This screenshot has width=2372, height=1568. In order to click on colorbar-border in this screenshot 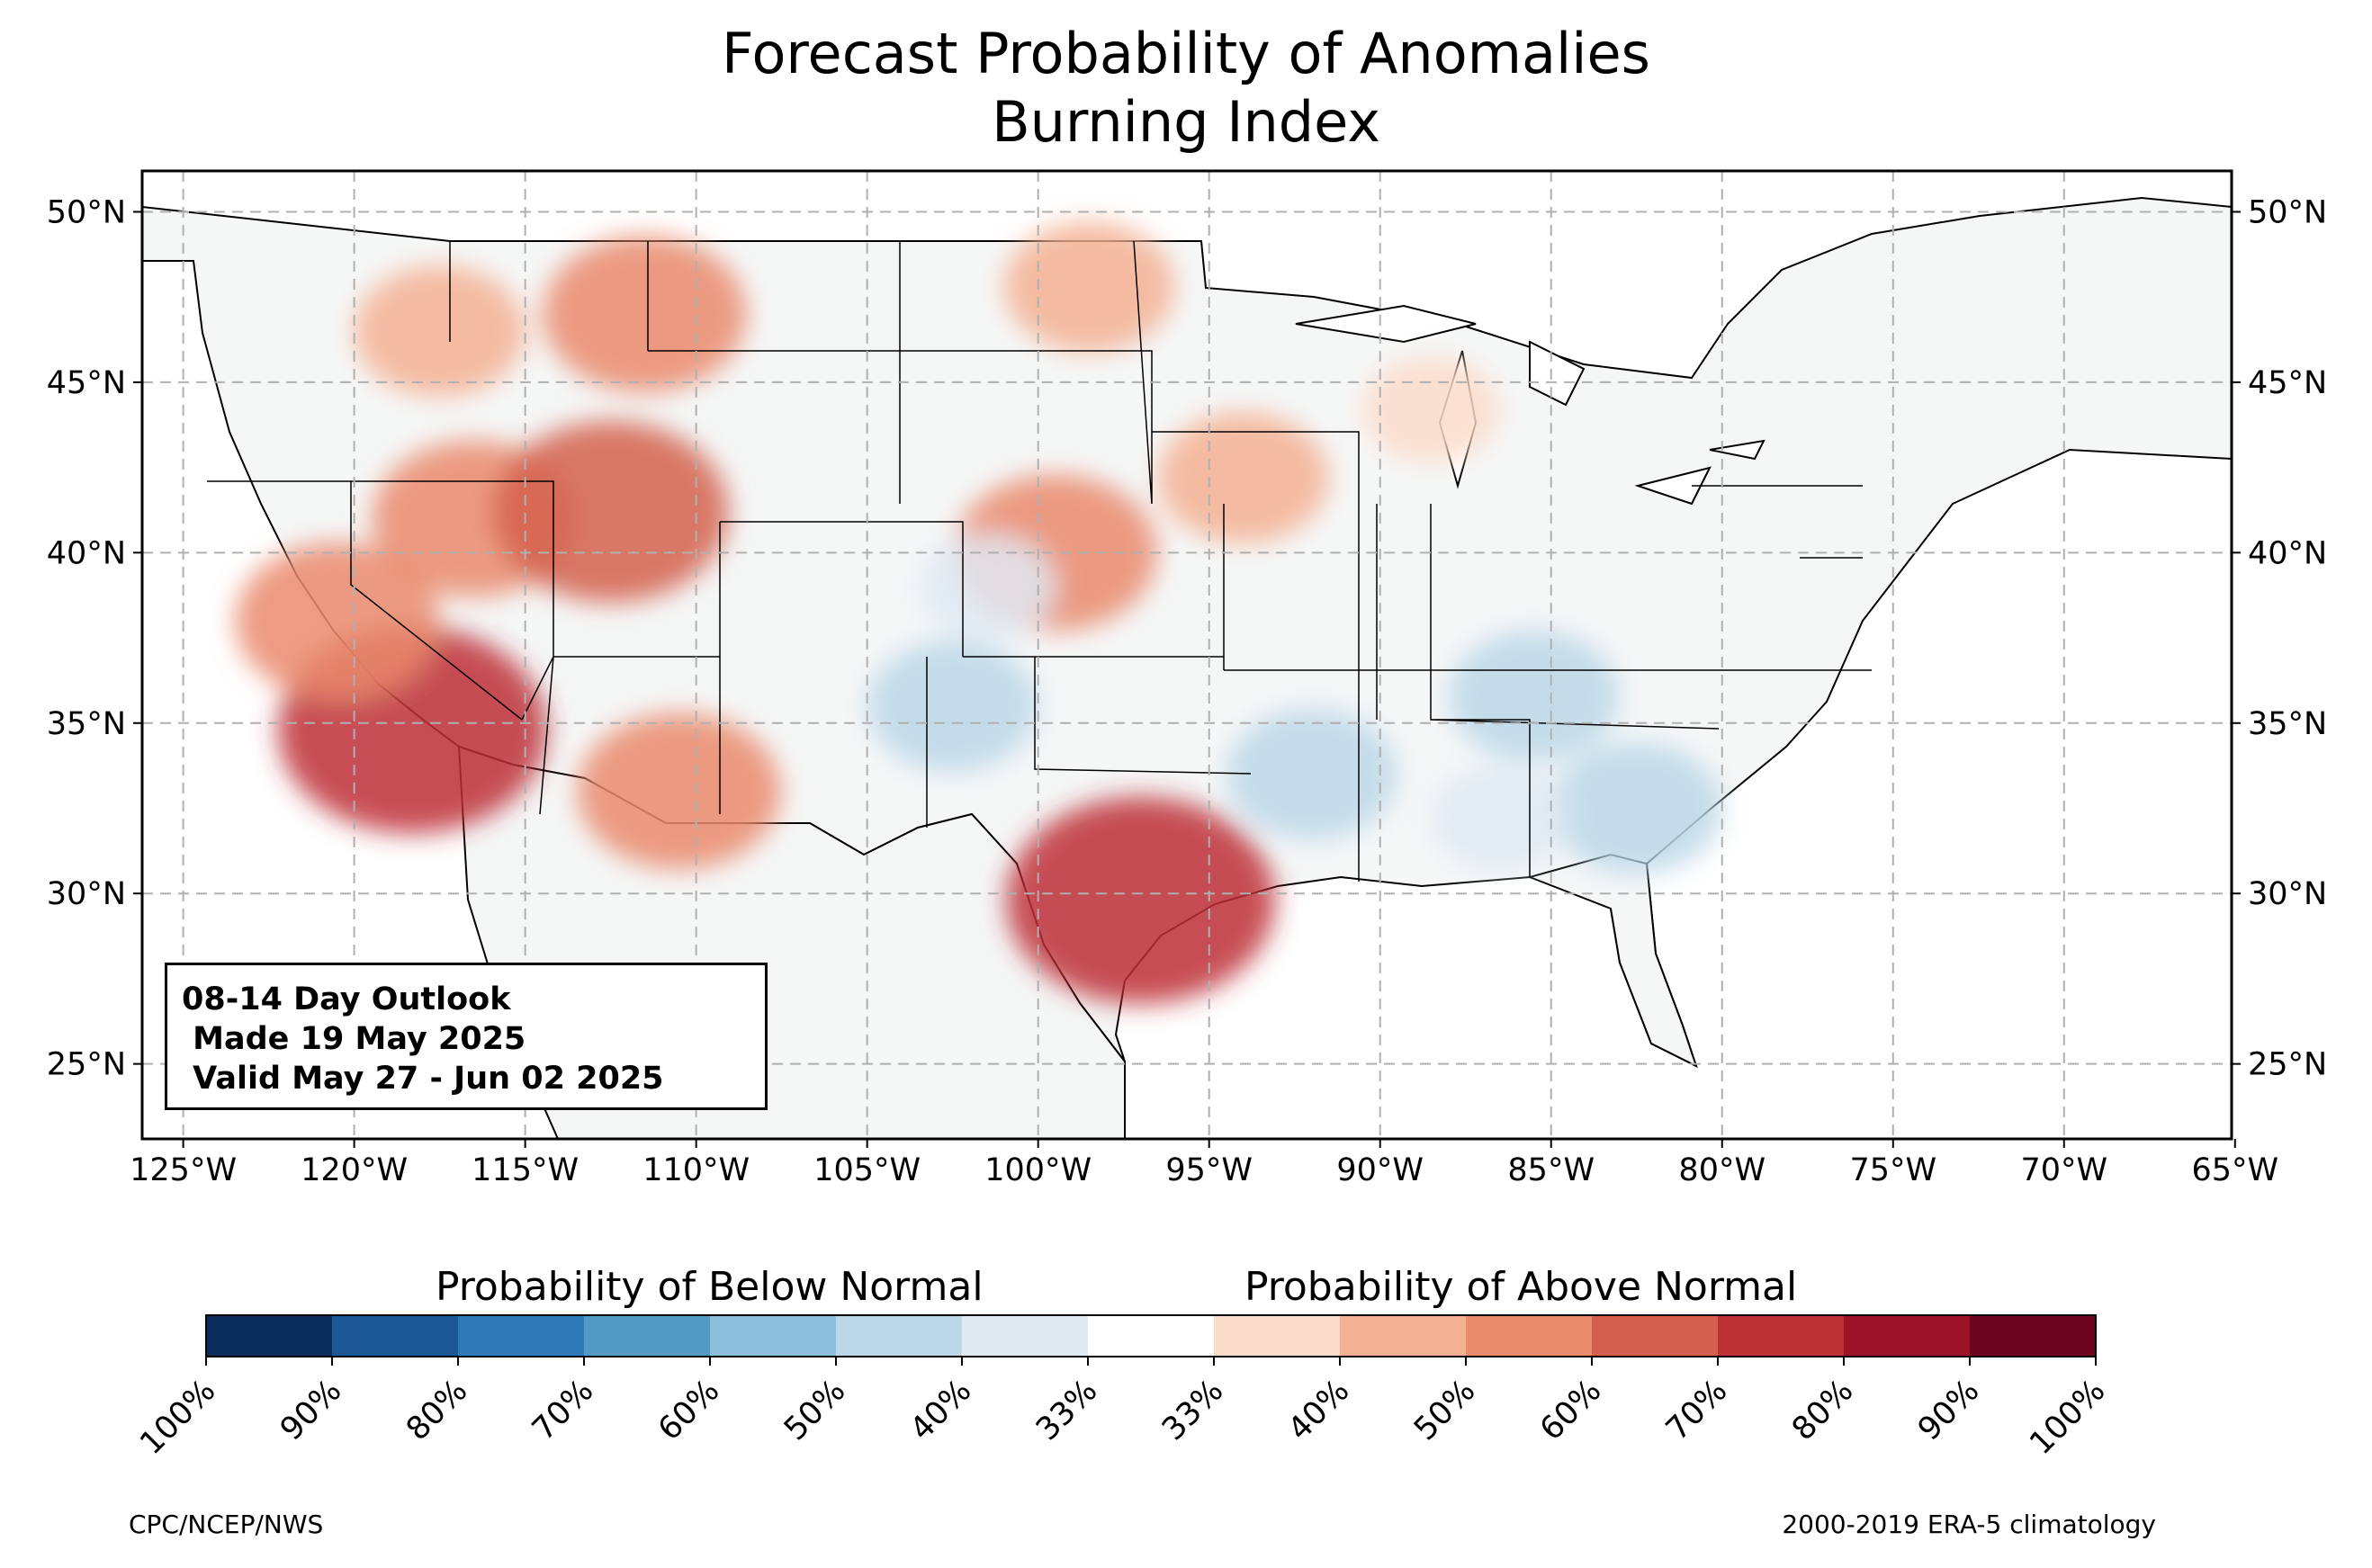, I will do `click(1151, 1335)`.